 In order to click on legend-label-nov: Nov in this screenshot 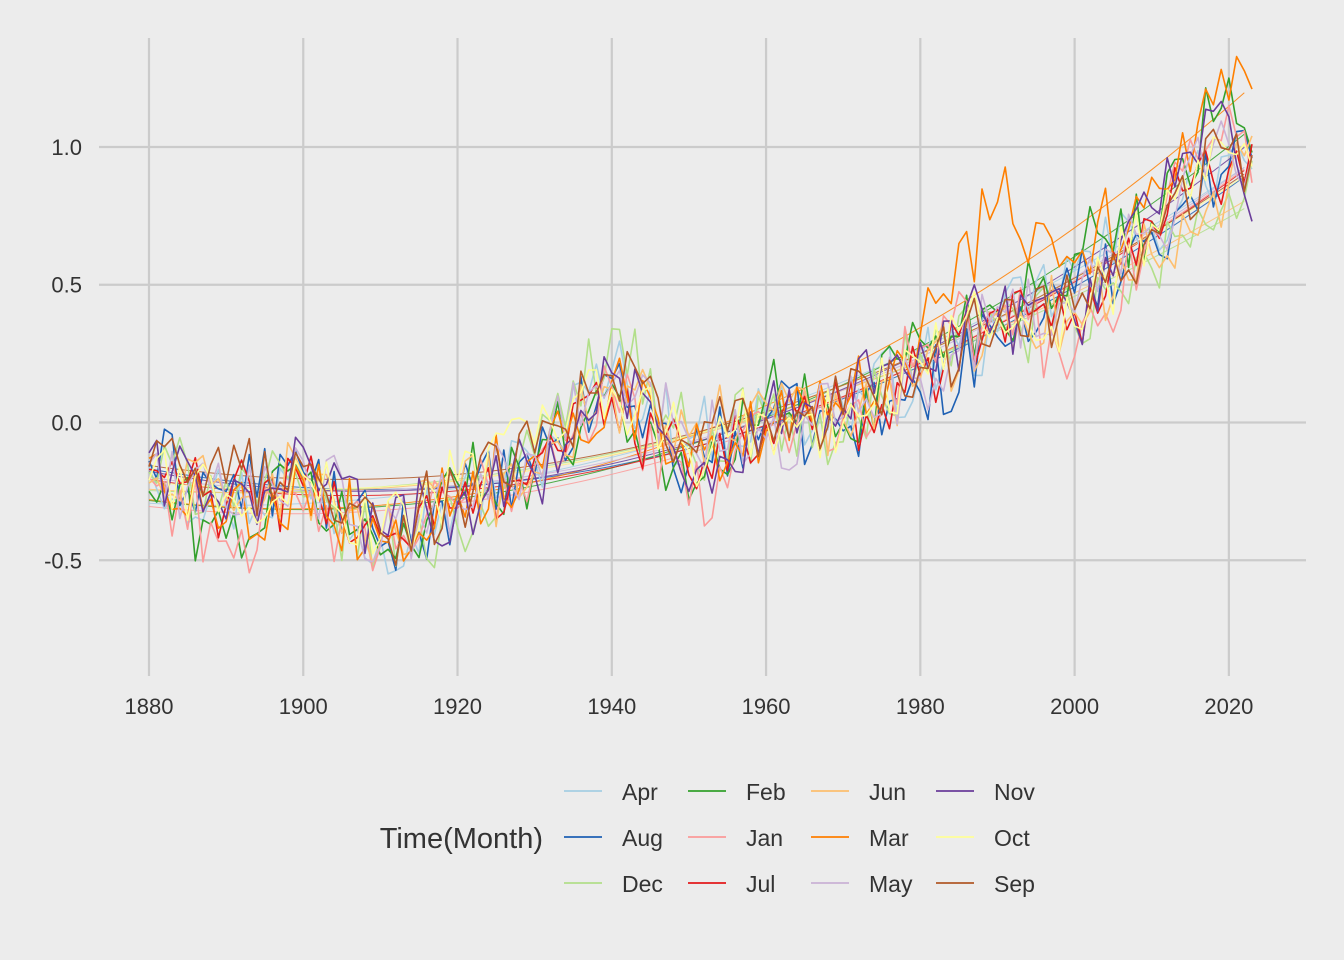, I will do `click(1014, 792)`.